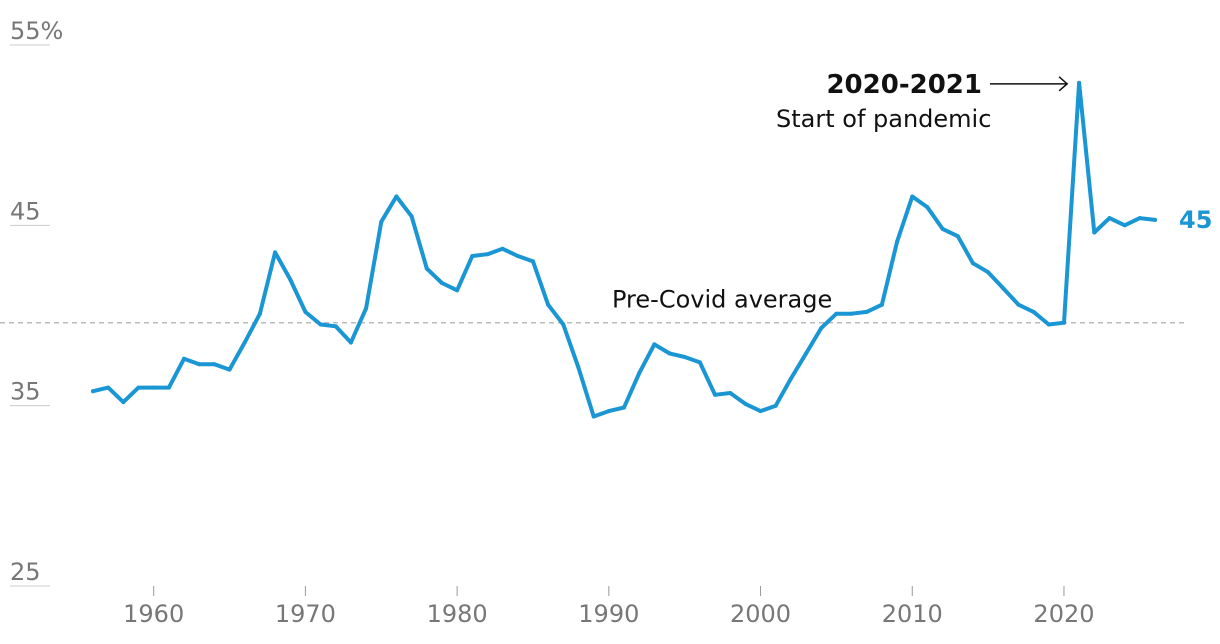  What do you see at coordinates (138, 387) in the screenshot?
I see `data-point-1959` at bounding box center [138, 387].